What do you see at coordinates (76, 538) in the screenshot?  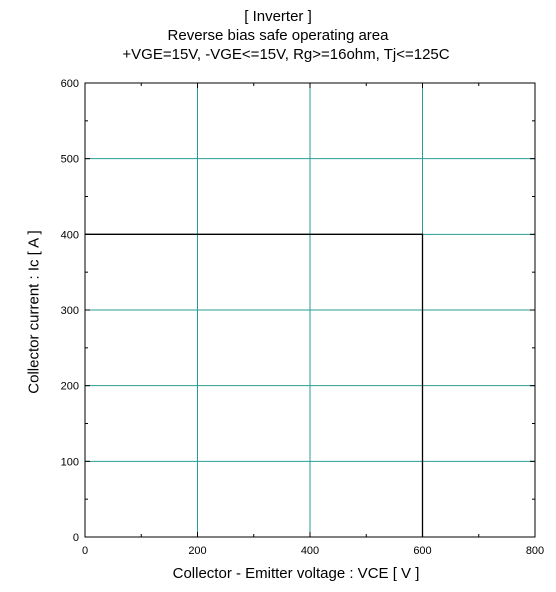 I see `y-tick-label-0: 0` at bounding box center [76, 538].